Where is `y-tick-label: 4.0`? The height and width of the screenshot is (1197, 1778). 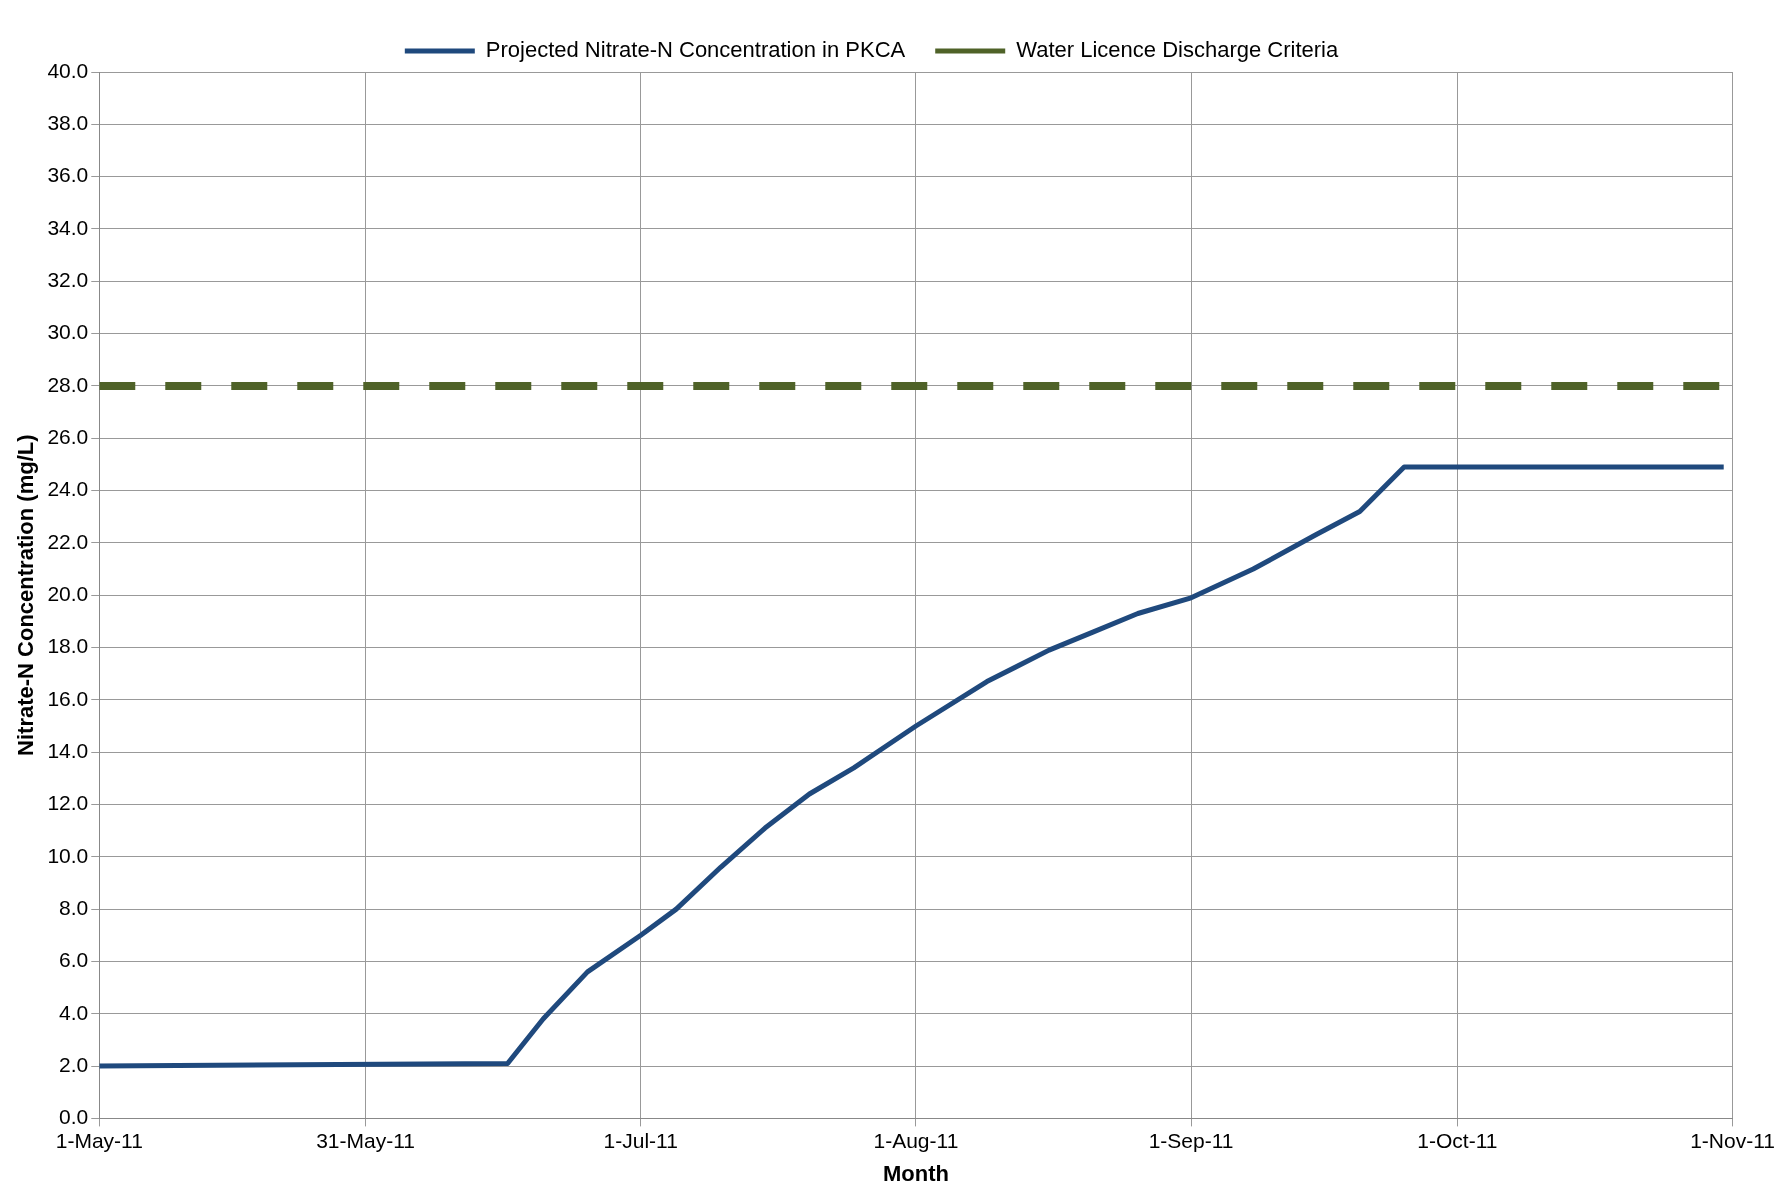 y-tick-label: 4.0 is located at coordinates (74, 1012).